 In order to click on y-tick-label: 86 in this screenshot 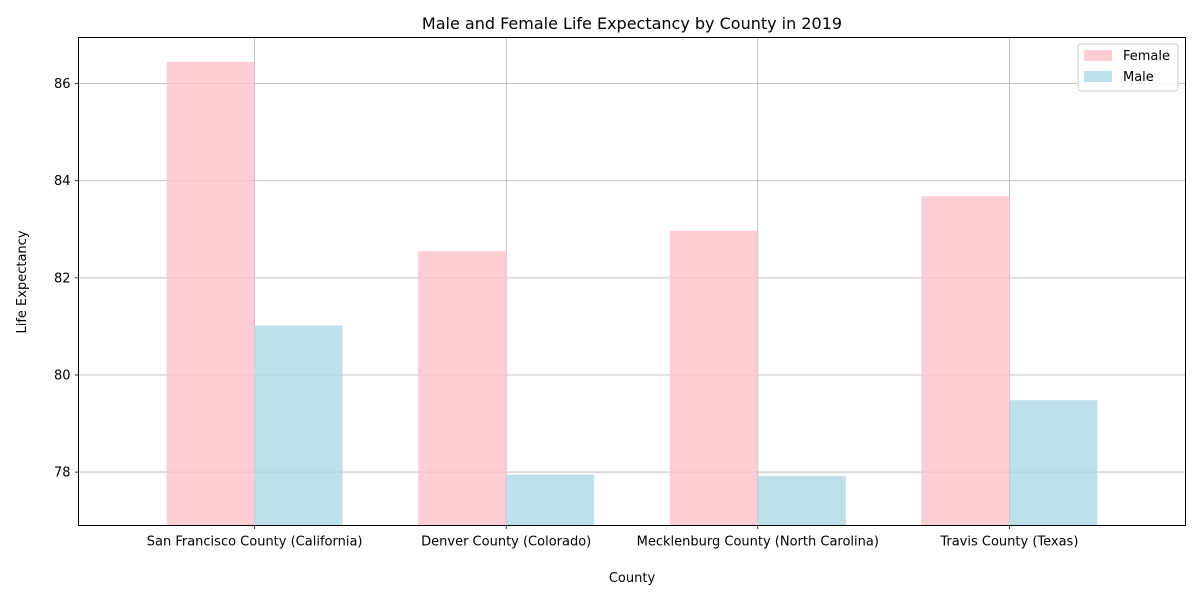, I will do `click(62, 84)`.